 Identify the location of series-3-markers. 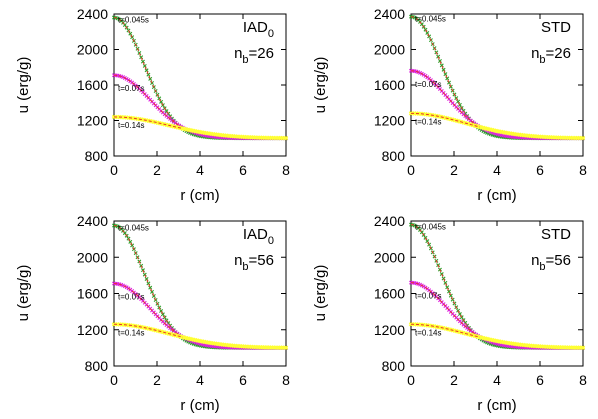
(200, 127).